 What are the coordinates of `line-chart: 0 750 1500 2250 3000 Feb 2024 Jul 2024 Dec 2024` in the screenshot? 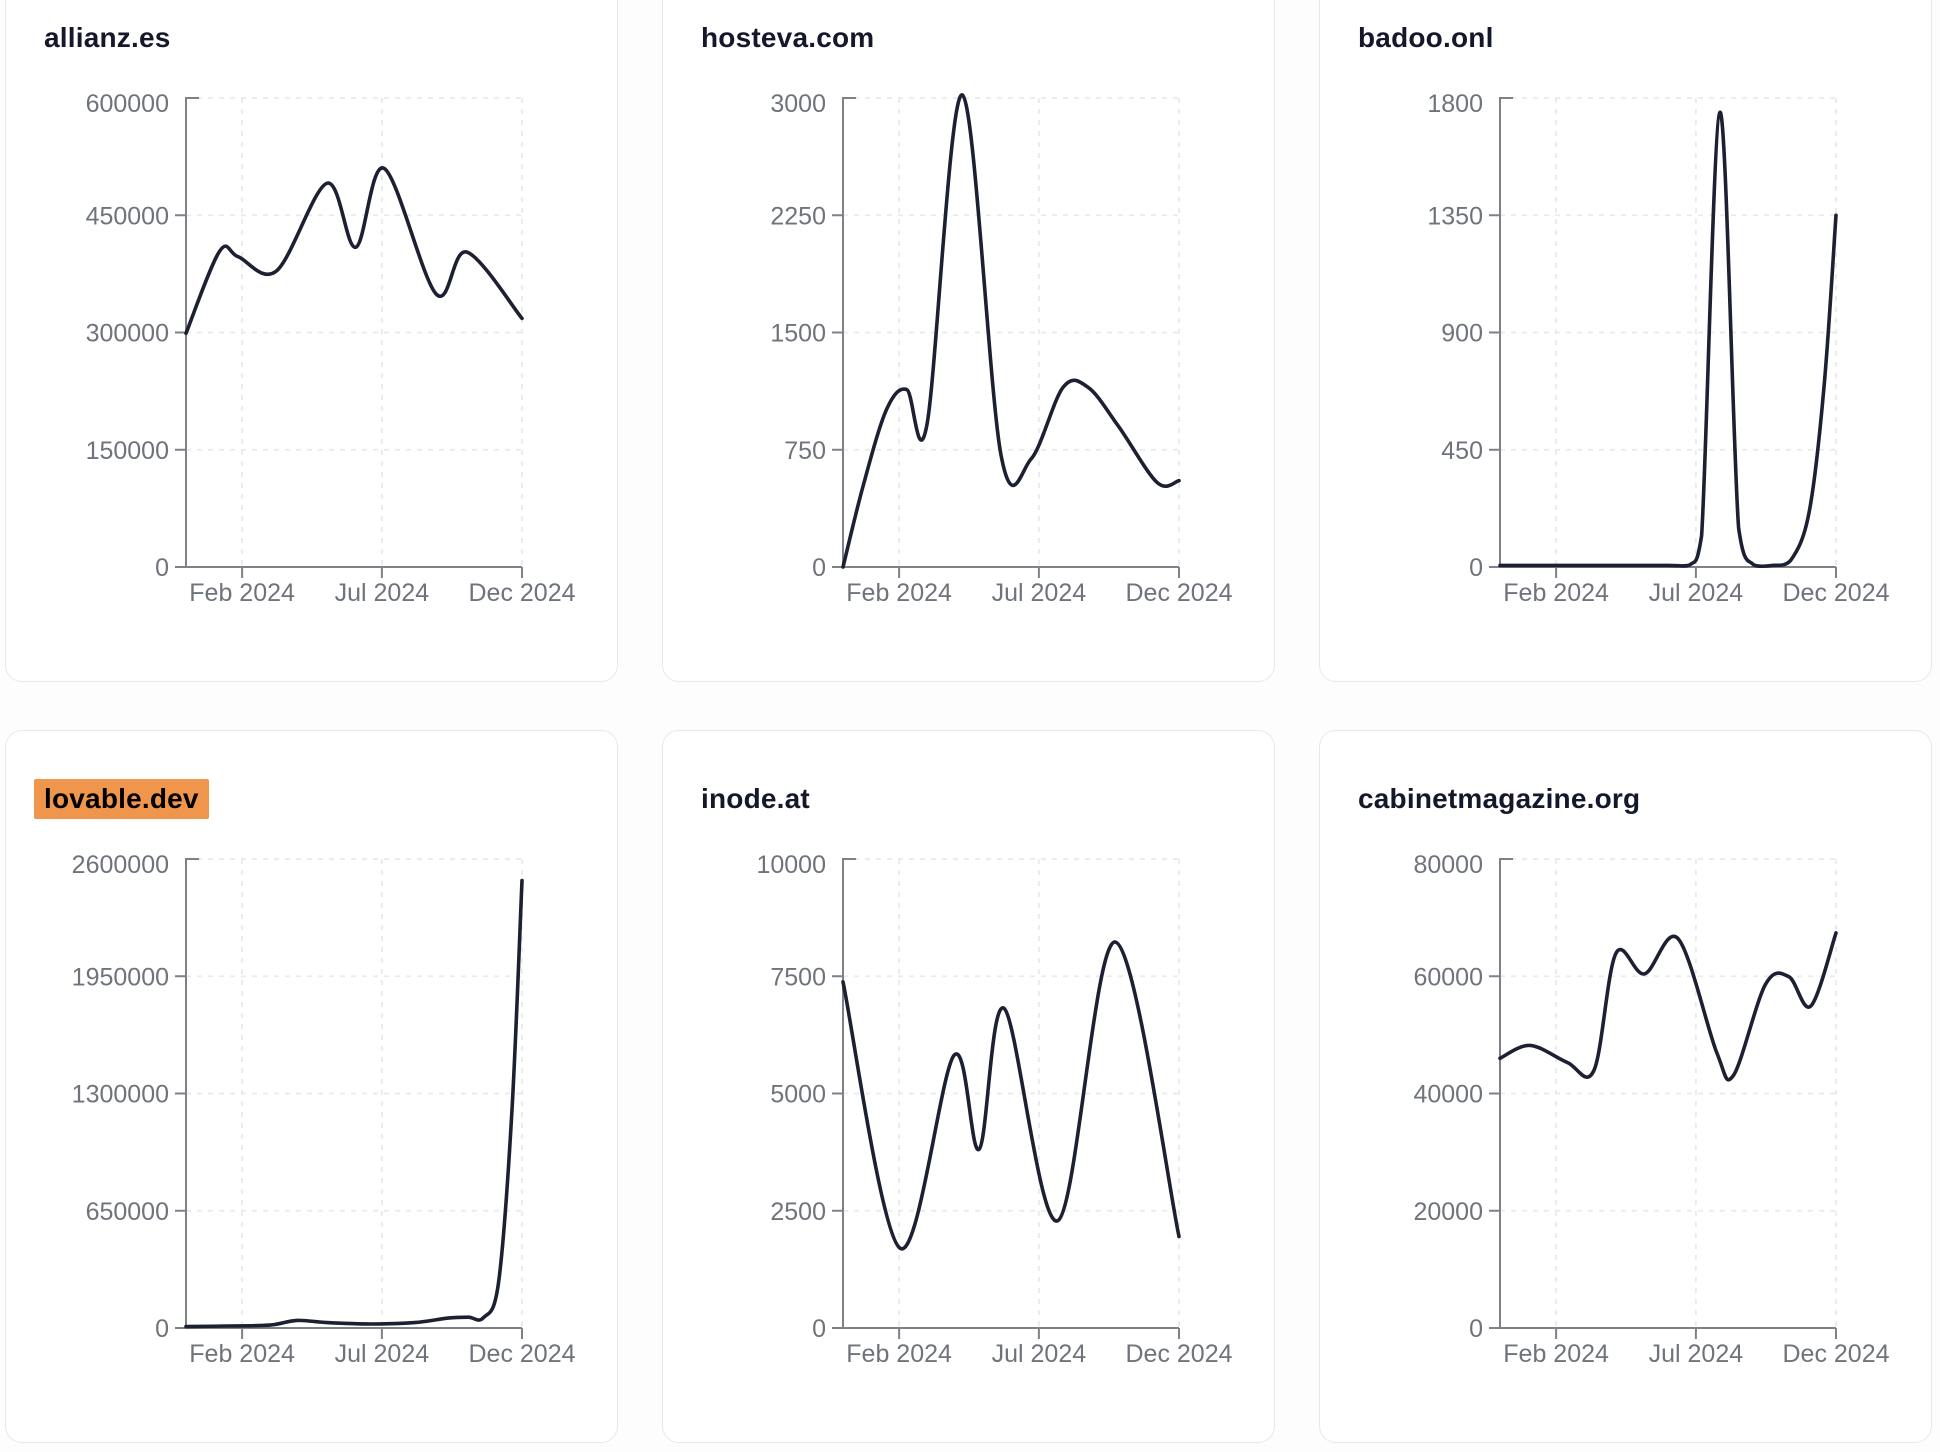 It's located at (1001, 348).